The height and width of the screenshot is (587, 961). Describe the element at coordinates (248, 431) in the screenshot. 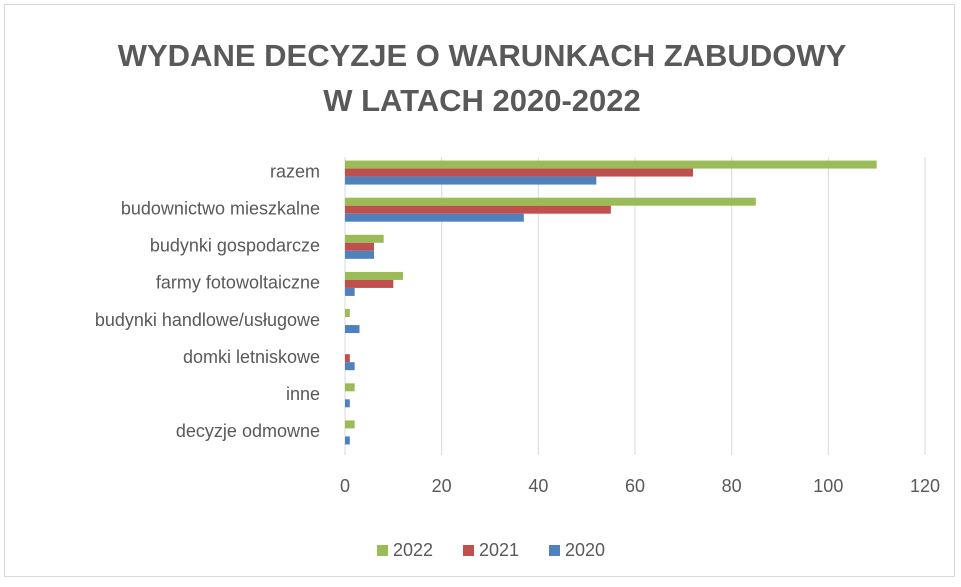

I see `y-tick-label: decyzje odmowne` at that location.